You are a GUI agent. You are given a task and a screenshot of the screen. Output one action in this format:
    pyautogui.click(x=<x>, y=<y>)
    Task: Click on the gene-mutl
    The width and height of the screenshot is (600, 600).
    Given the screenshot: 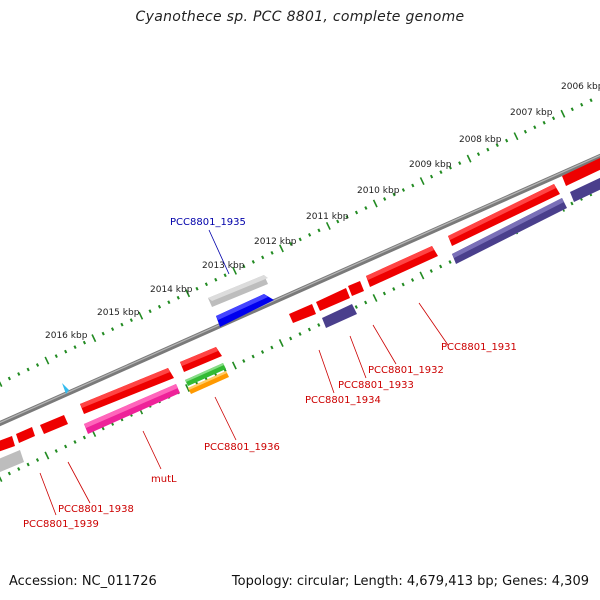 What is the action you would take?
    pyautogui.click(x=132, y=409)
    